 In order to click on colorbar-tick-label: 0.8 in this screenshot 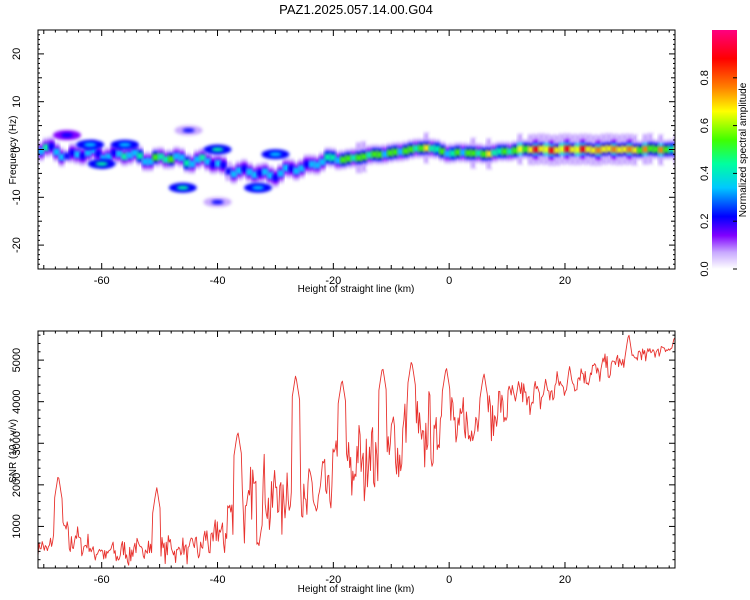, I will do `click(705, 77)`.